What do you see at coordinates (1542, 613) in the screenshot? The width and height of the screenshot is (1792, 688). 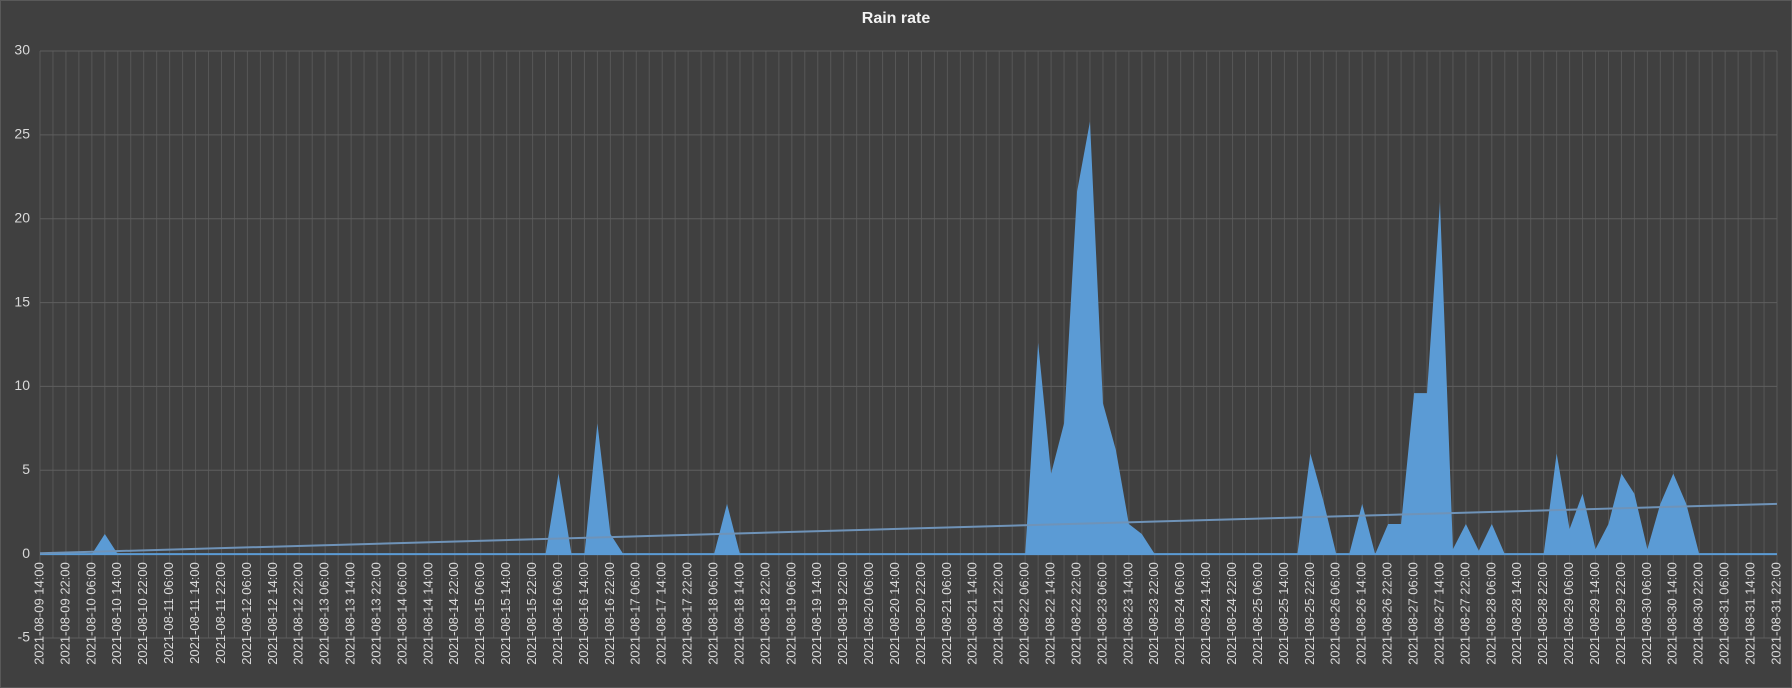 I see `x-tick-label: 2021-08-28 22:00` at bounding box center [1542, 613].